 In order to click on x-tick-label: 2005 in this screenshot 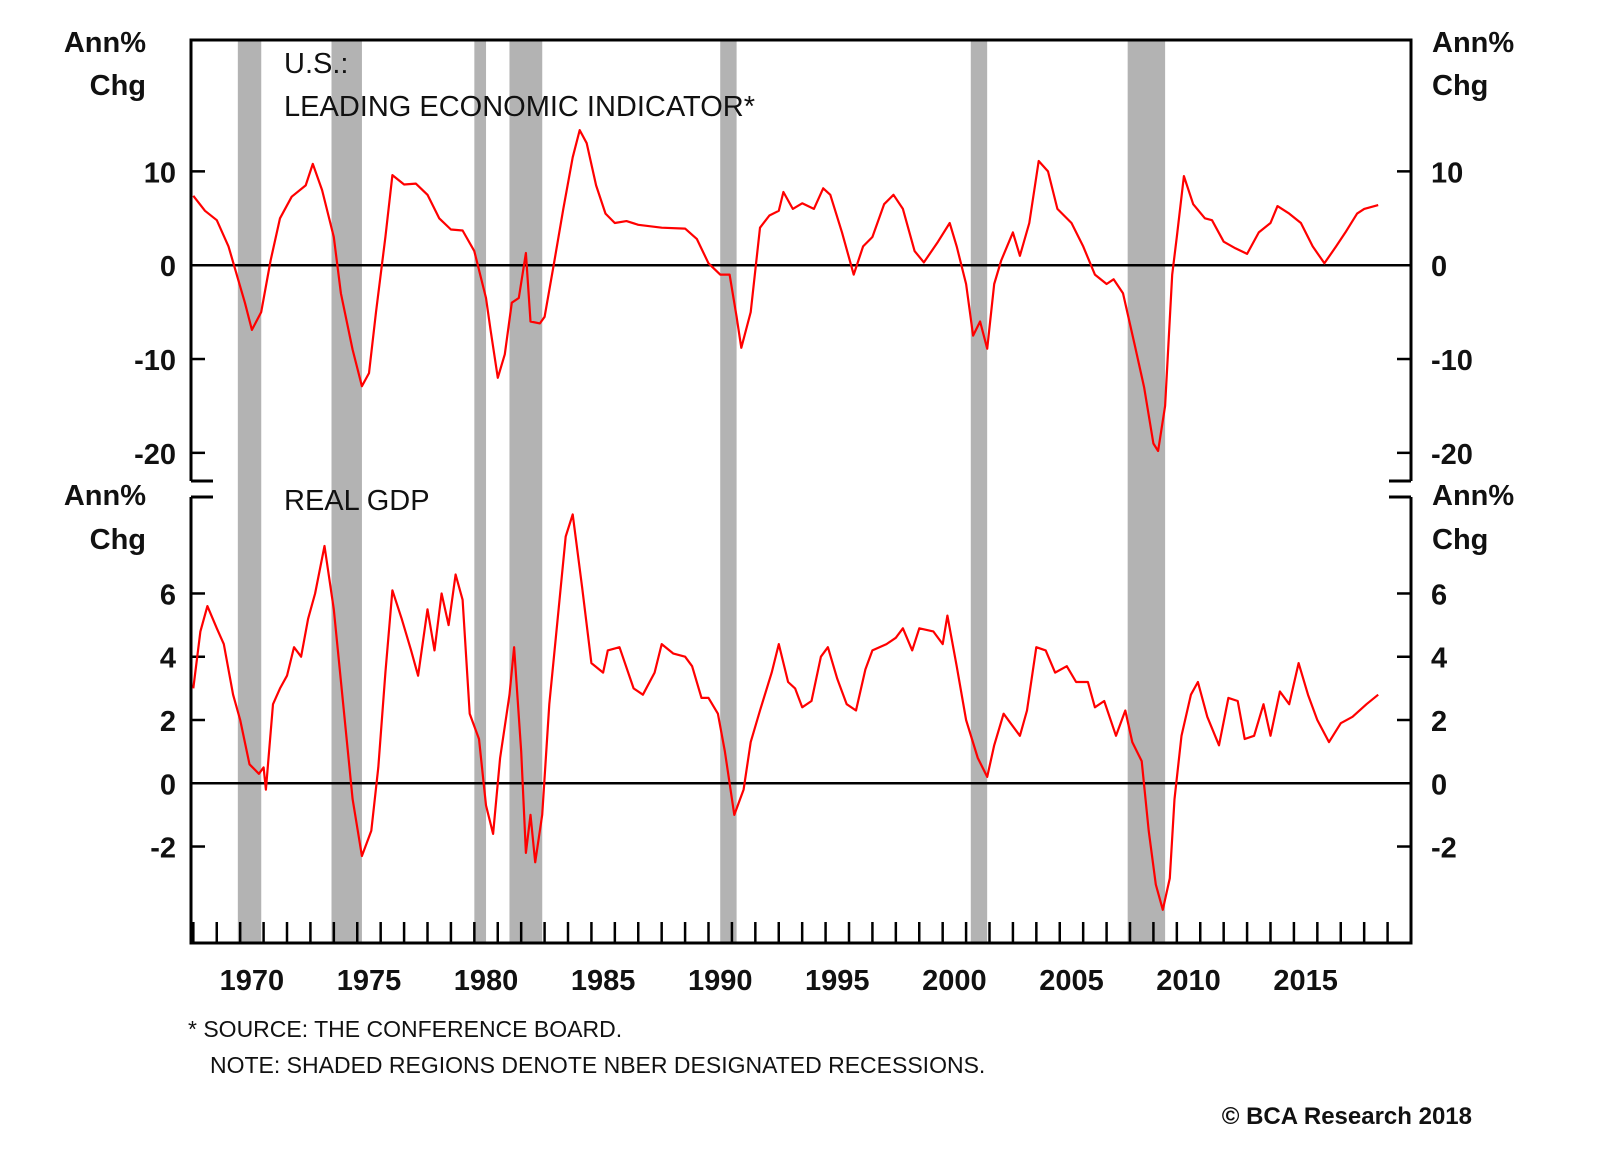, I will do `click(1071, 981)`.